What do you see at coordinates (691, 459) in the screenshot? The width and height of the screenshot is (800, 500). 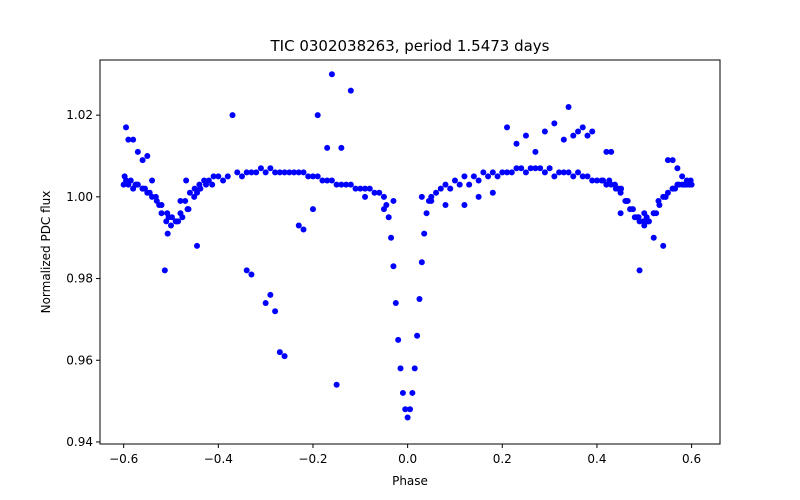 I see `x-tick-label: 0.6` at bounding box center [691, 459].